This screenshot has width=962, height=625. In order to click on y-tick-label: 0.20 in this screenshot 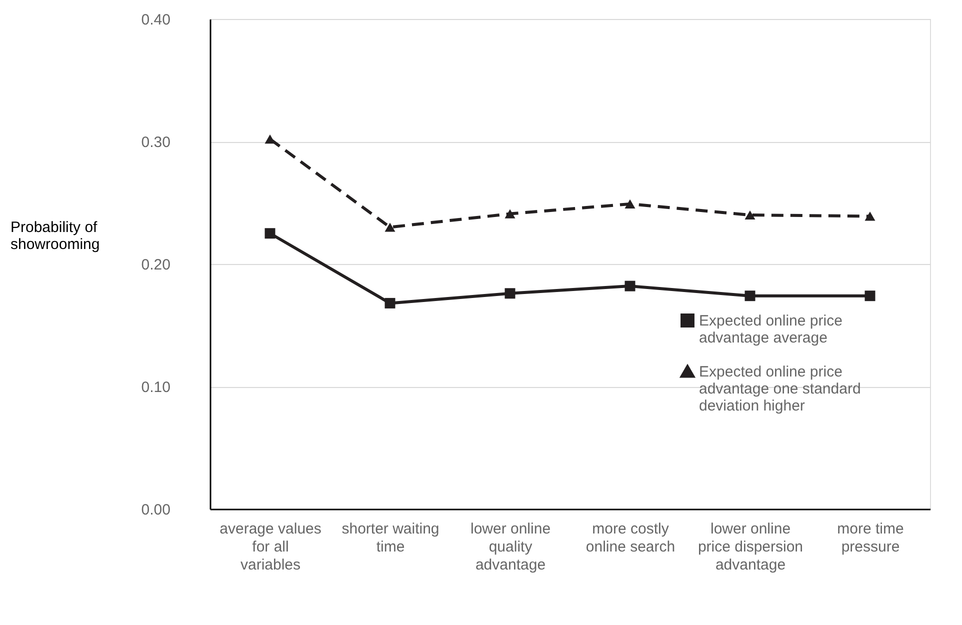, I will do `click(155, 265)`.